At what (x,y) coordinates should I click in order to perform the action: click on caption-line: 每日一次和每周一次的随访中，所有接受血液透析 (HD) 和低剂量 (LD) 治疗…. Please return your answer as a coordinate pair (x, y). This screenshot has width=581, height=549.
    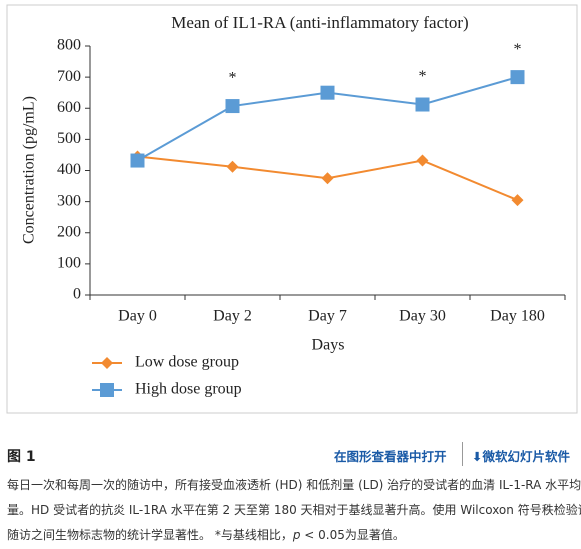
    Looking at the image, I should click on (294, 485).